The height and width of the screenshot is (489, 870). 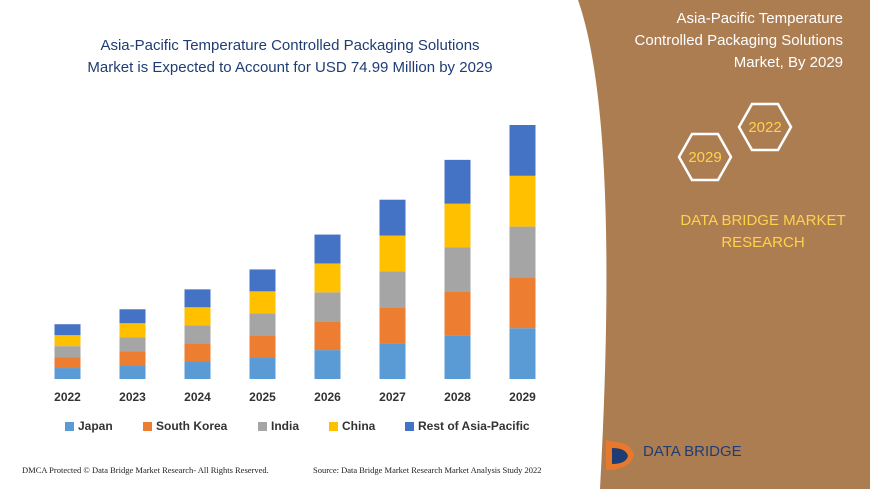 What do you see at coordinates (760, 18) in the screenshot?
I see `panel-title: Asia-Pacific Temperature` at bounding box center [760, 18].